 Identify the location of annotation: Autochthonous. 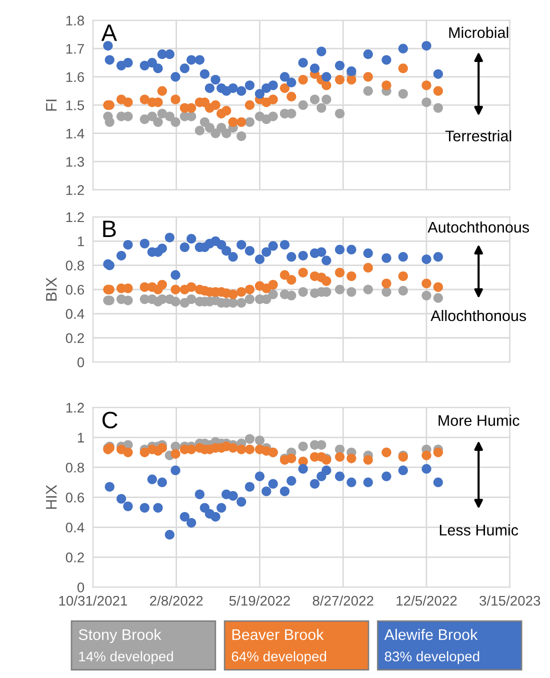
(478, 227).